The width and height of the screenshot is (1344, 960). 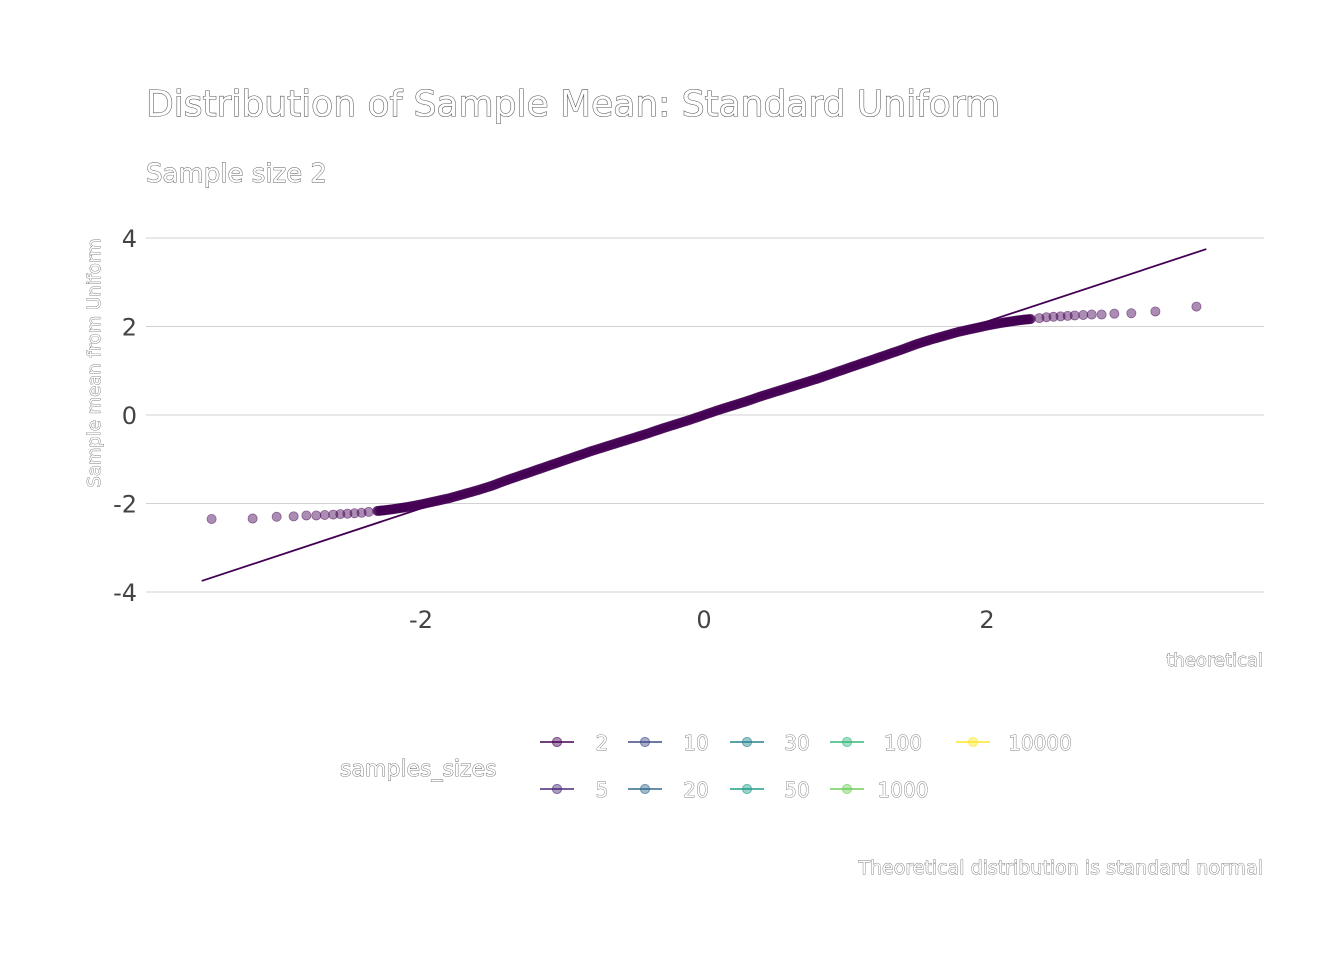 I want to click on legend-item: 1000, so click(x=879, y=790).